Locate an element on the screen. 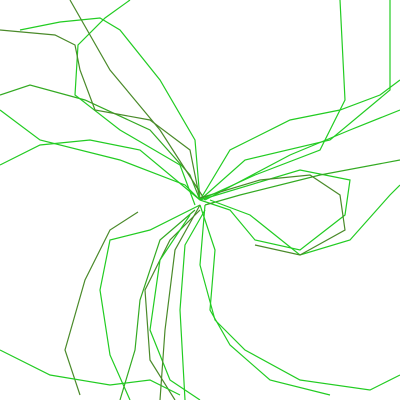 This screenshot has height=400, width=400. curve-right-mid is located at coordinates (302, 182).